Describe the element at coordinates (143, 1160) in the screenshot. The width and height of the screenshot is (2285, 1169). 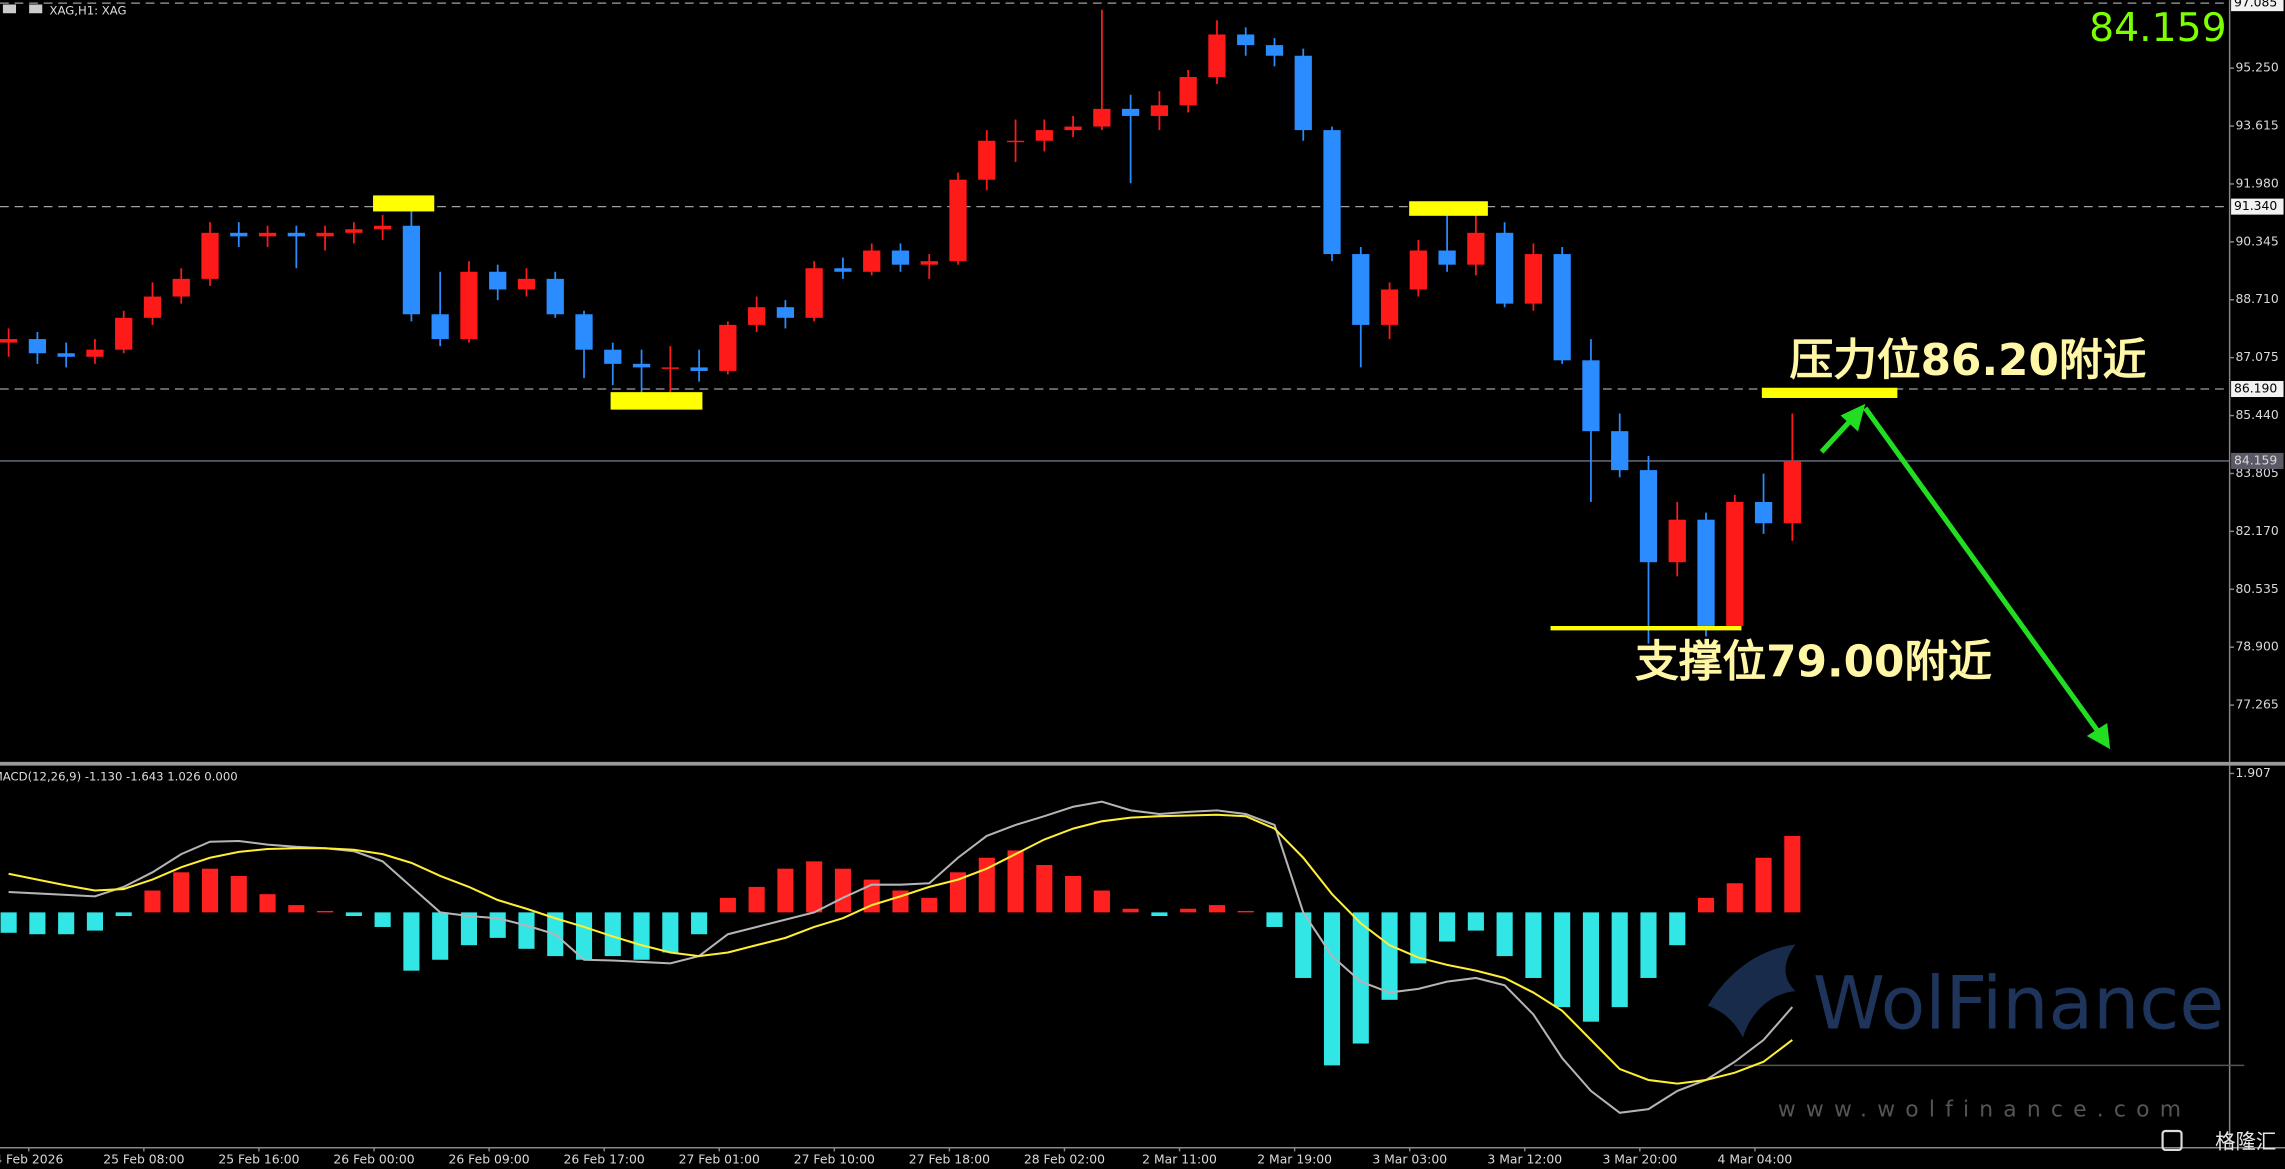
I see `x-tick-label: 25 Feb 08:00` at that location.